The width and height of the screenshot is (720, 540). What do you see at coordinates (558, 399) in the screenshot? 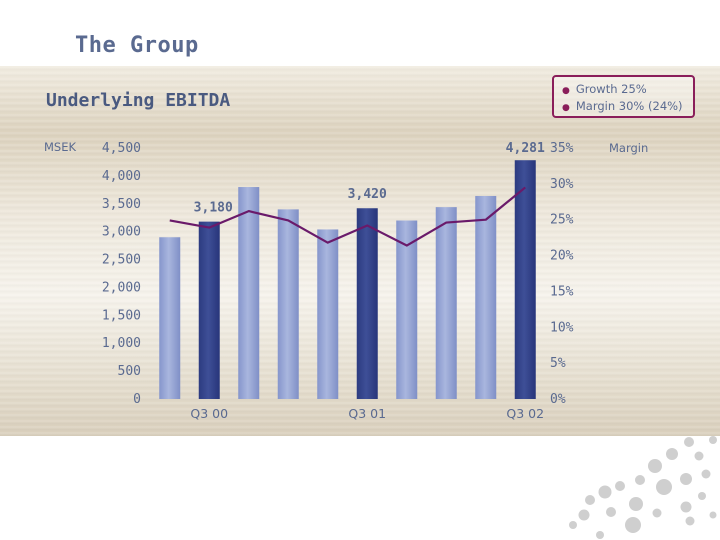
I see `y-tick-label-right: 0%` at bounding box center [558, 399].